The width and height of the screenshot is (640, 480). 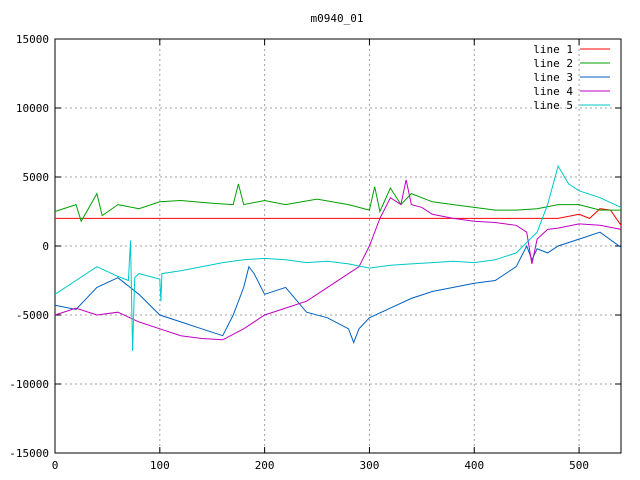 What do you see at coordinates (553, 77) in the screenshot?
I see `legend-label-3: line 3` at bounding box center [553, 77].